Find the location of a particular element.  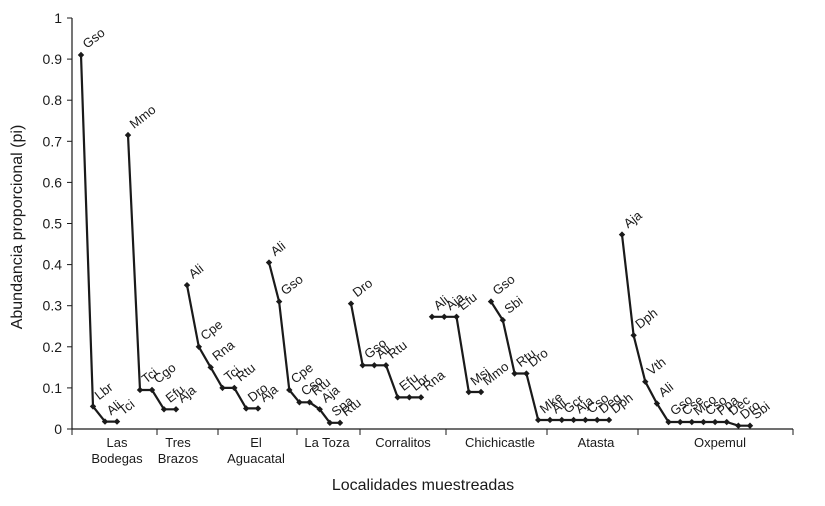

x-category-label: Oxpemul is located at coordinates (720, 442).